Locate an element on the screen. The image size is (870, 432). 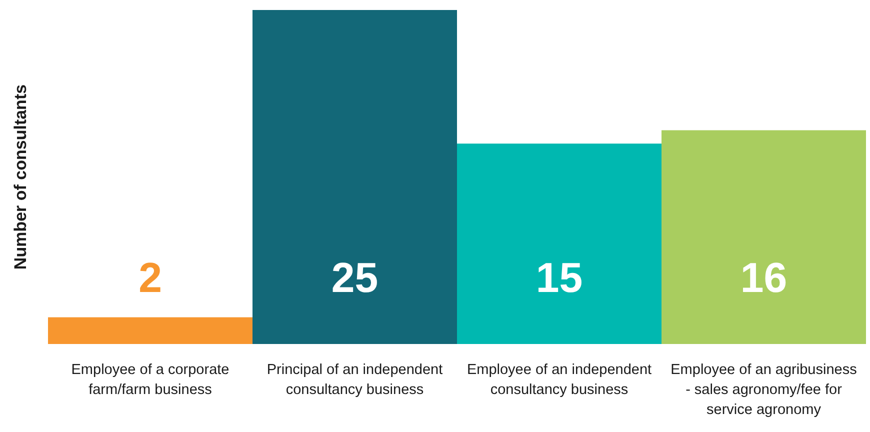
data-label: 25 is located at coordinates (354, 277).